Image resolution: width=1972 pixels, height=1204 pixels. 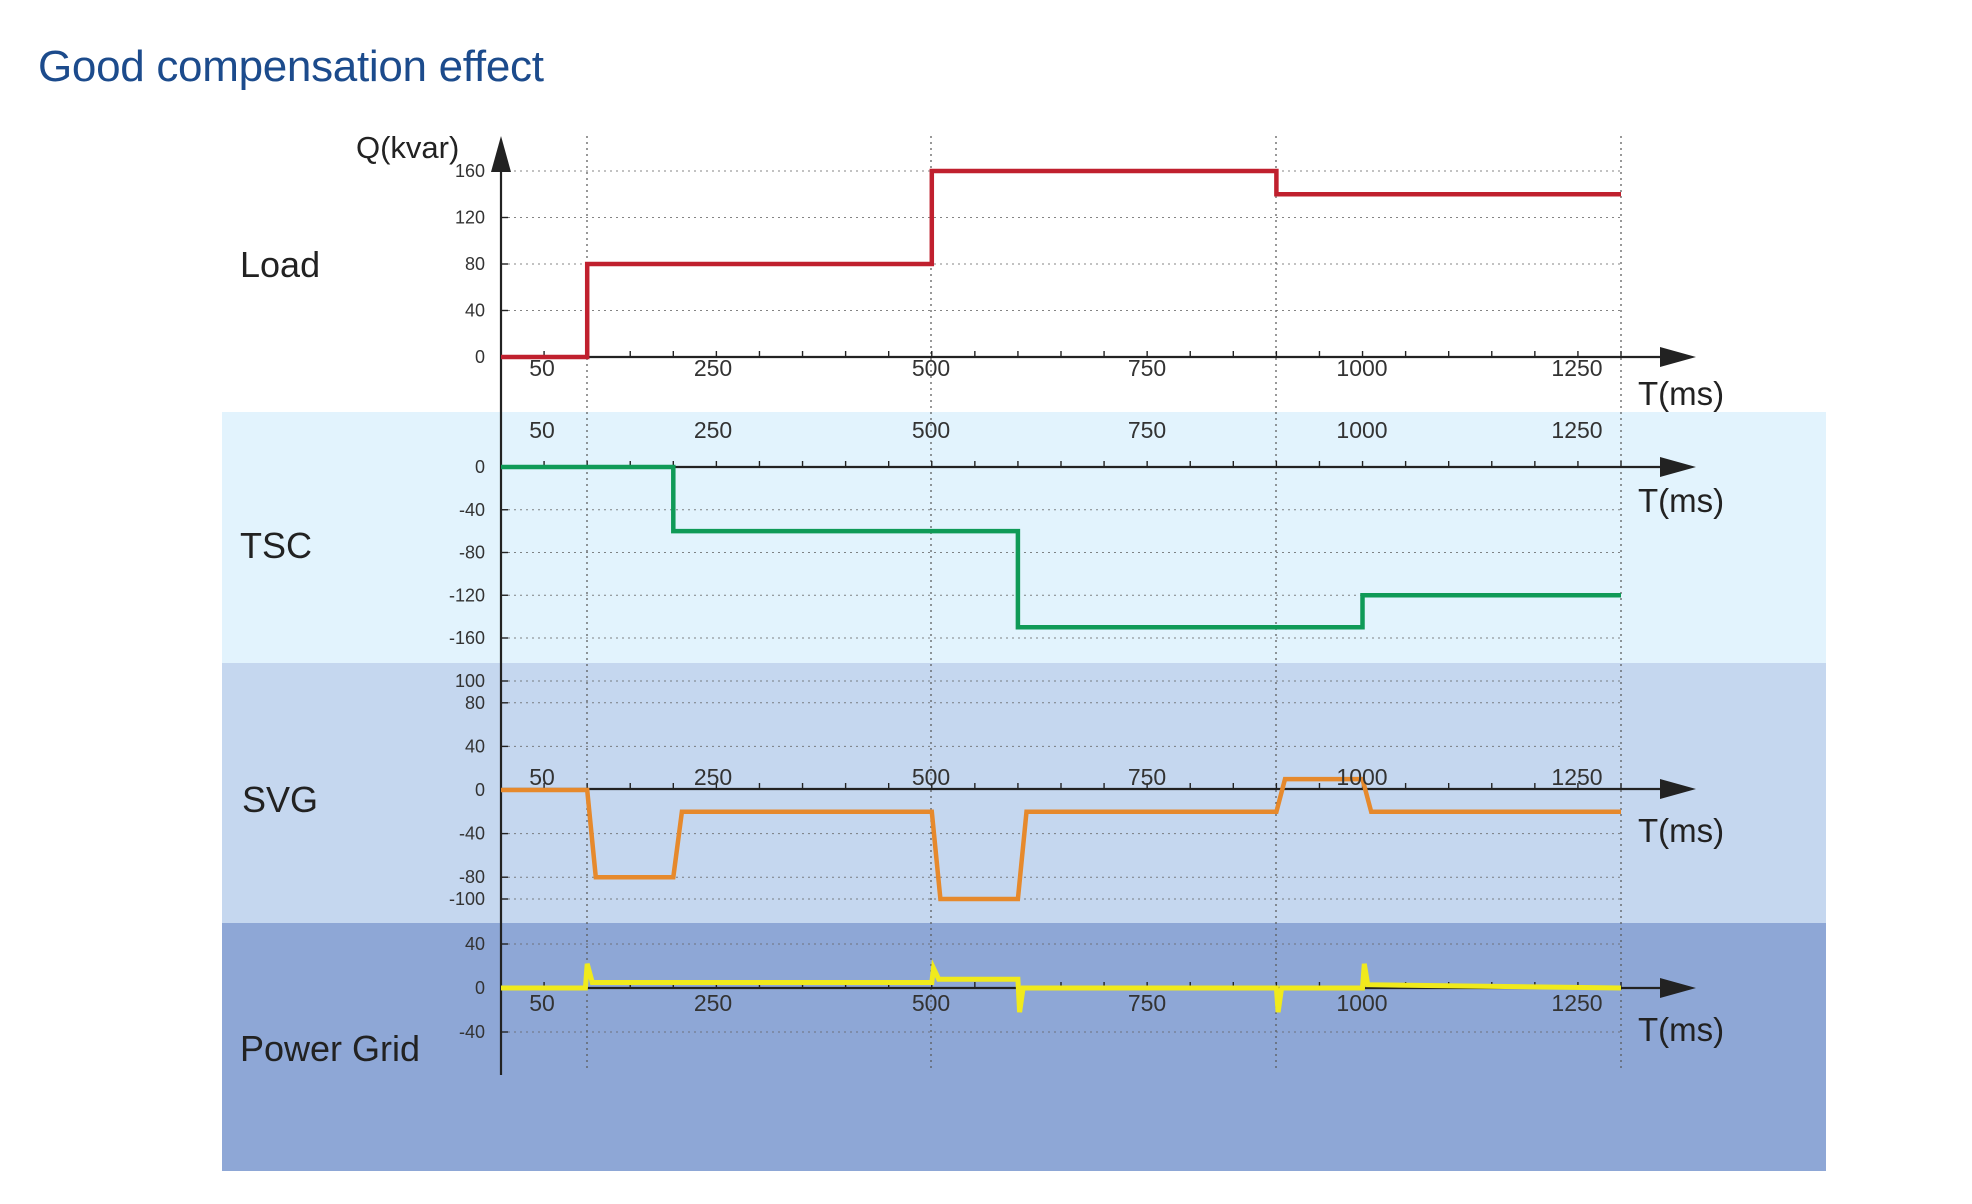 I want to click on y-axis-title: Q(kvar), so click(x=407, y=147).